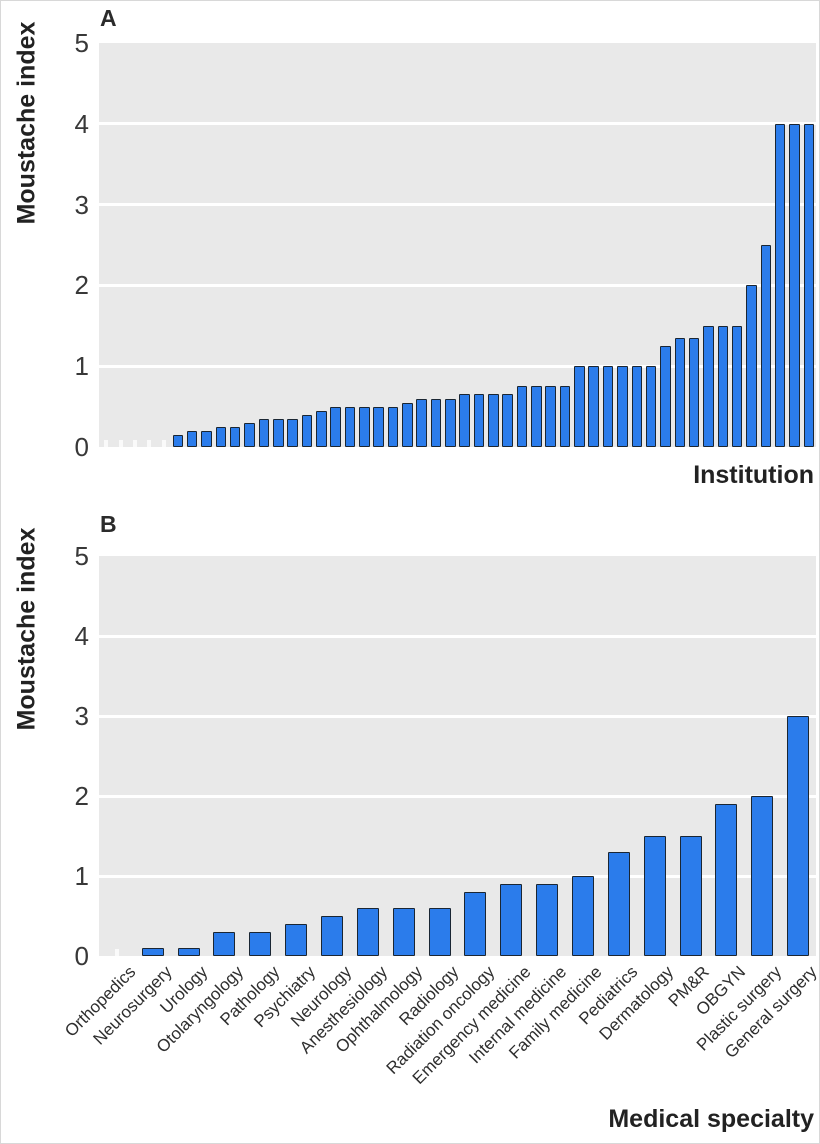 Image resolution: width=820 pixels, height=1144 pixels. I want to click on panel-a-y-axis-title: Moustache index, so click(26, 123).